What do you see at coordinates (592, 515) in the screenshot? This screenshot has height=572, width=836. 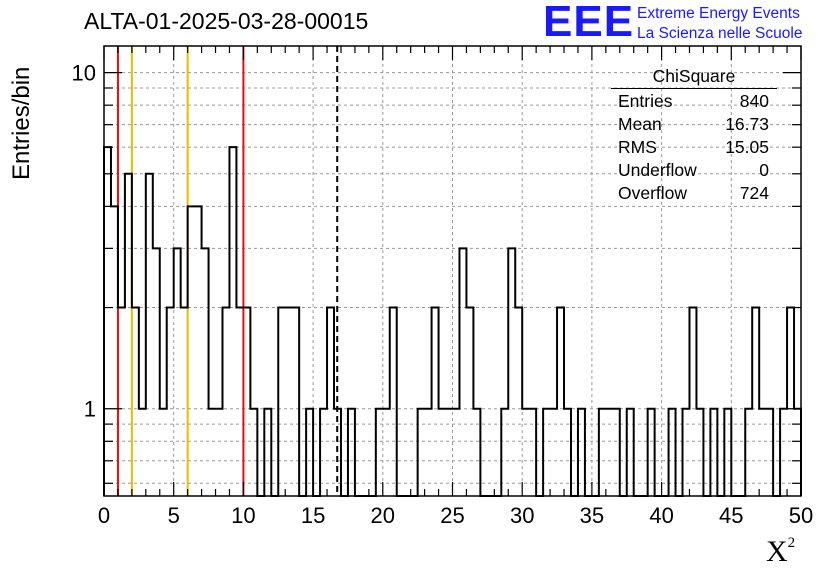 I see `x-tick-label: 35` at bounding box center [592, 515].